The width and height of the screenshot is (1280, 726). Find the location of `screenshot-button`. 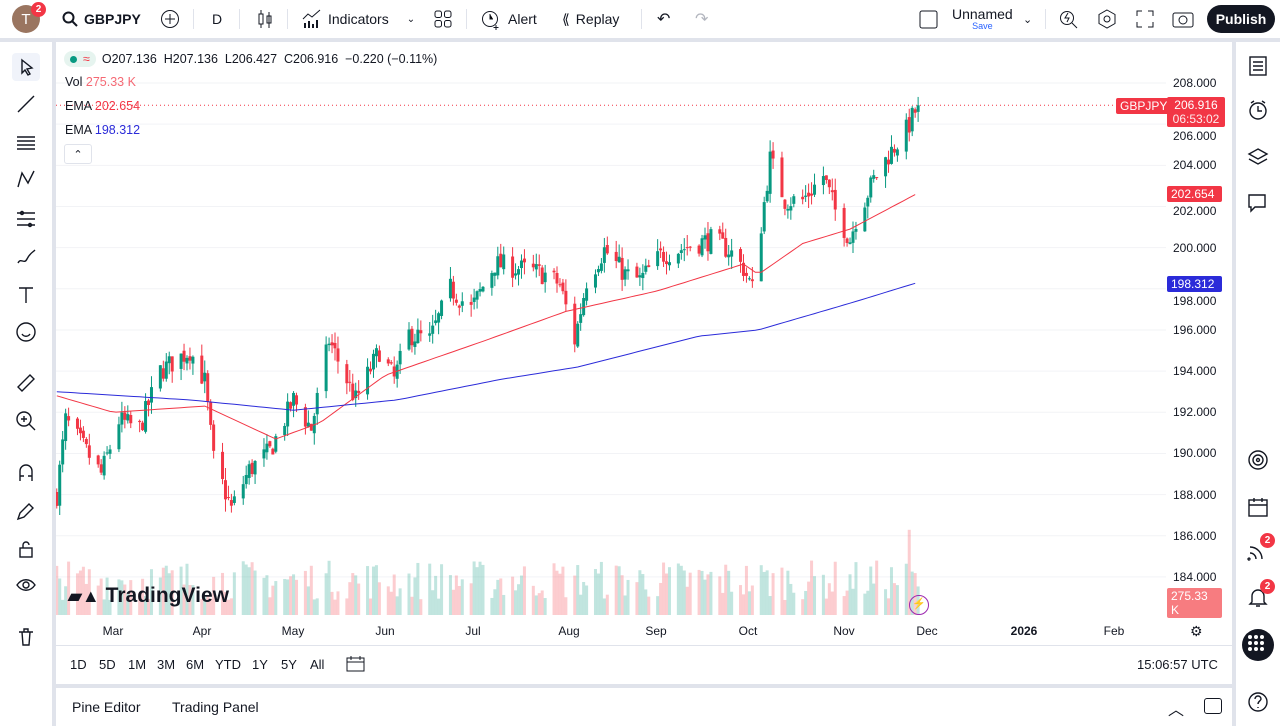

screenshot-button is located at coordinates (1183, 19).